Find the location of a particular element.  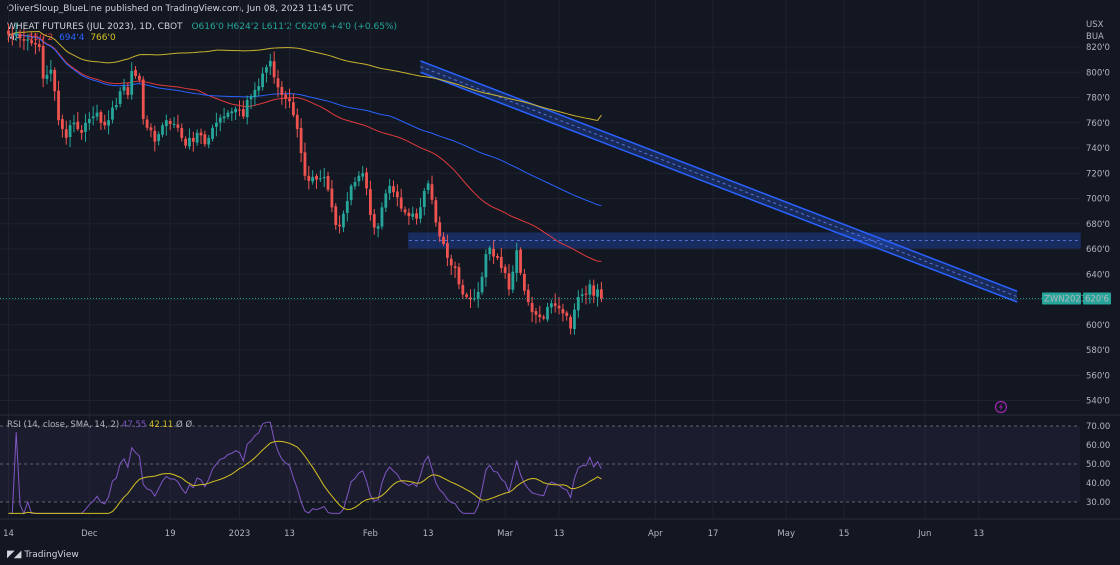

ma-legend: MA 650'2 694'4 766'0 is located at coordinates (61, 38).